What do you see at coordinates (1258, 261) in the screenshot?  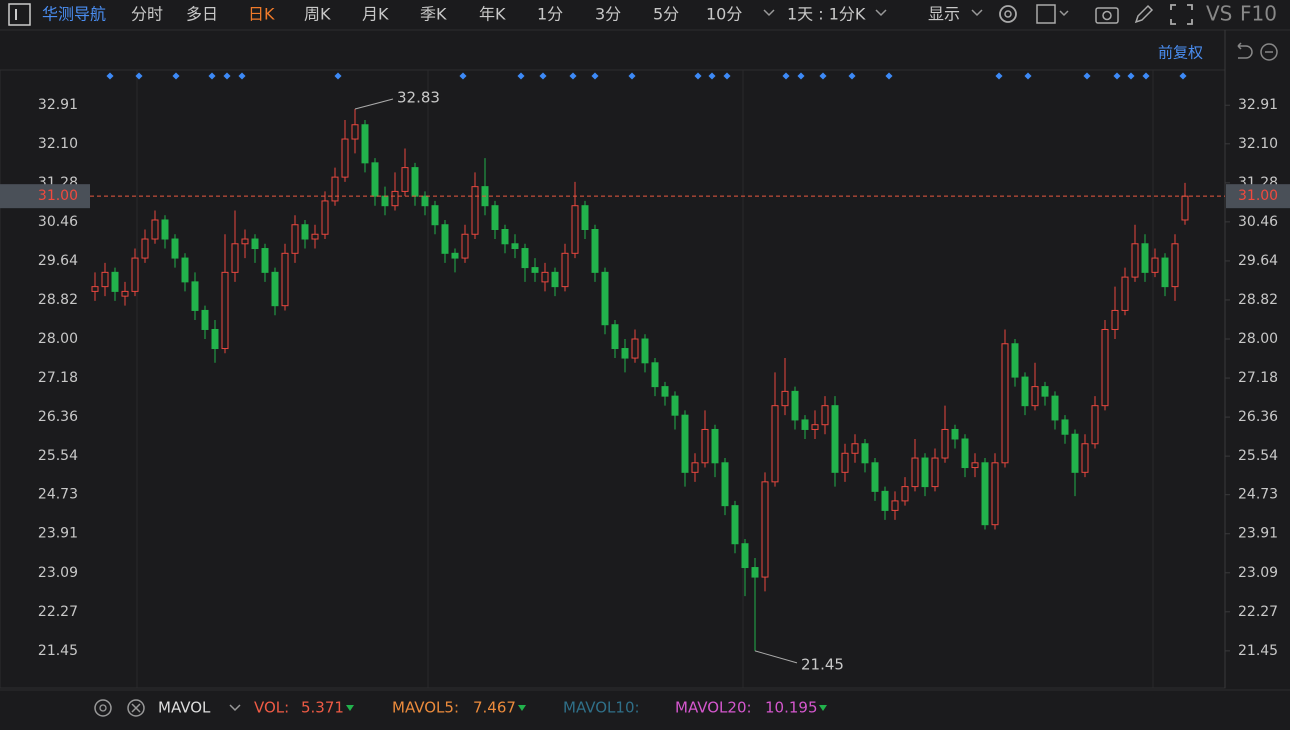 I see `y-tick-label-right: 29.64` at bounding box center [1258, 261].